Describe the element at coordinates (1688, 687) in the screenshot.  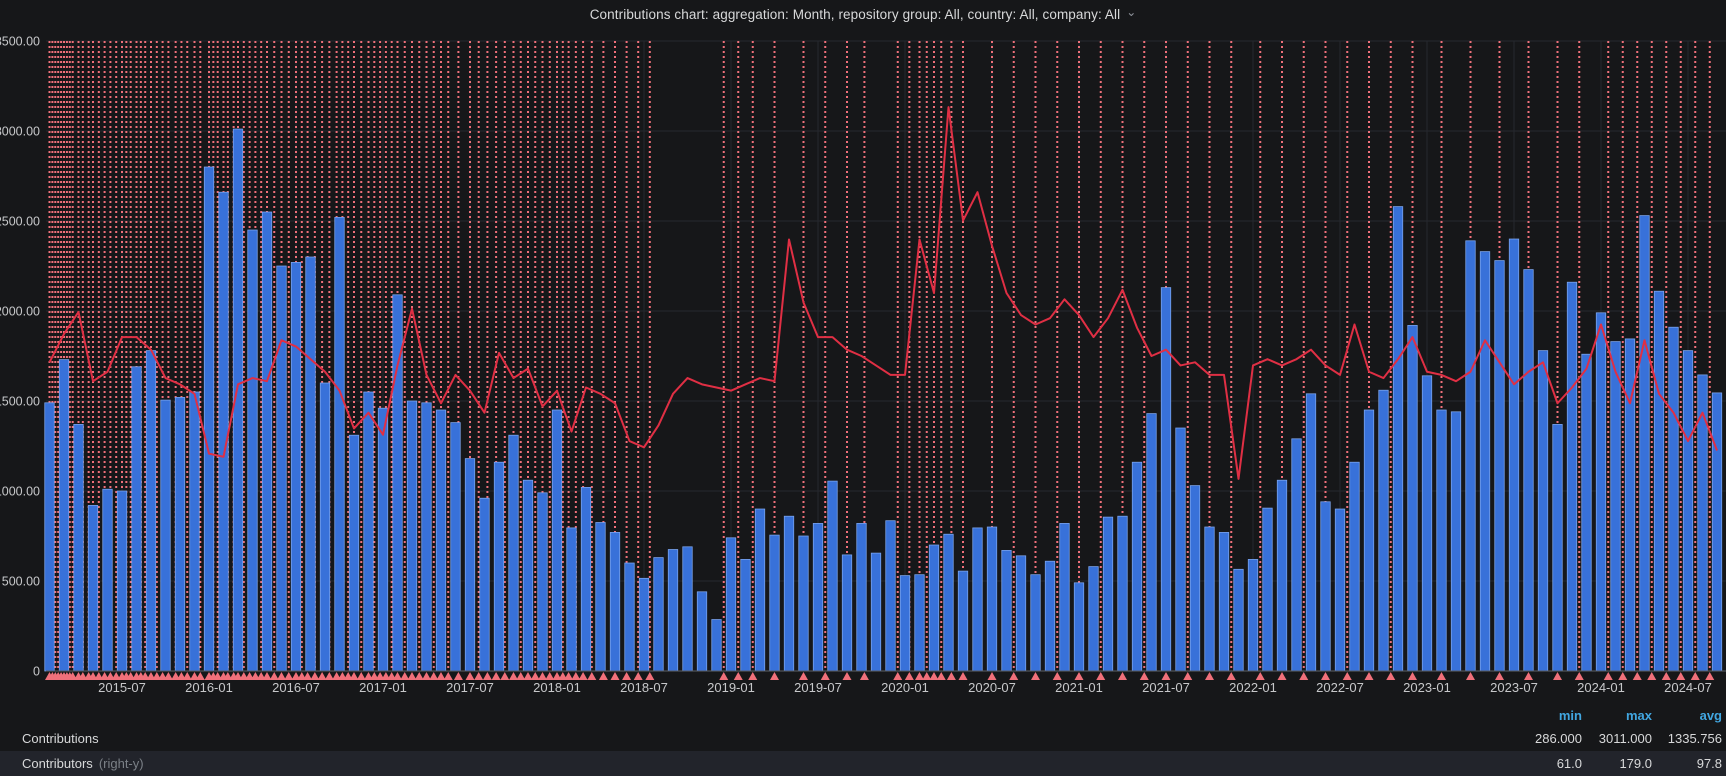
I see `x-axis-tick-label: 2024-07` at that location.